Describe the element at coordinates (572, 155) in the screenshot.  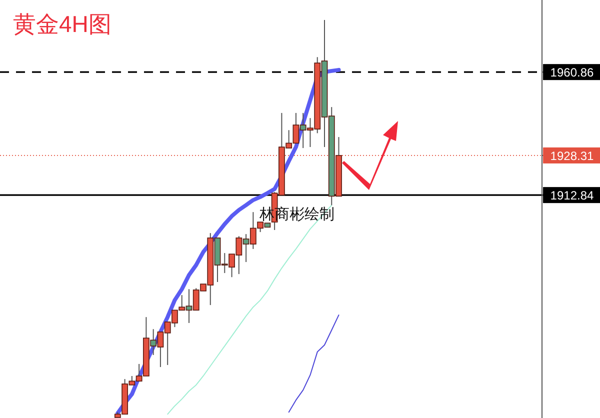
I see `y-tick-label: 1928.31` at that location.